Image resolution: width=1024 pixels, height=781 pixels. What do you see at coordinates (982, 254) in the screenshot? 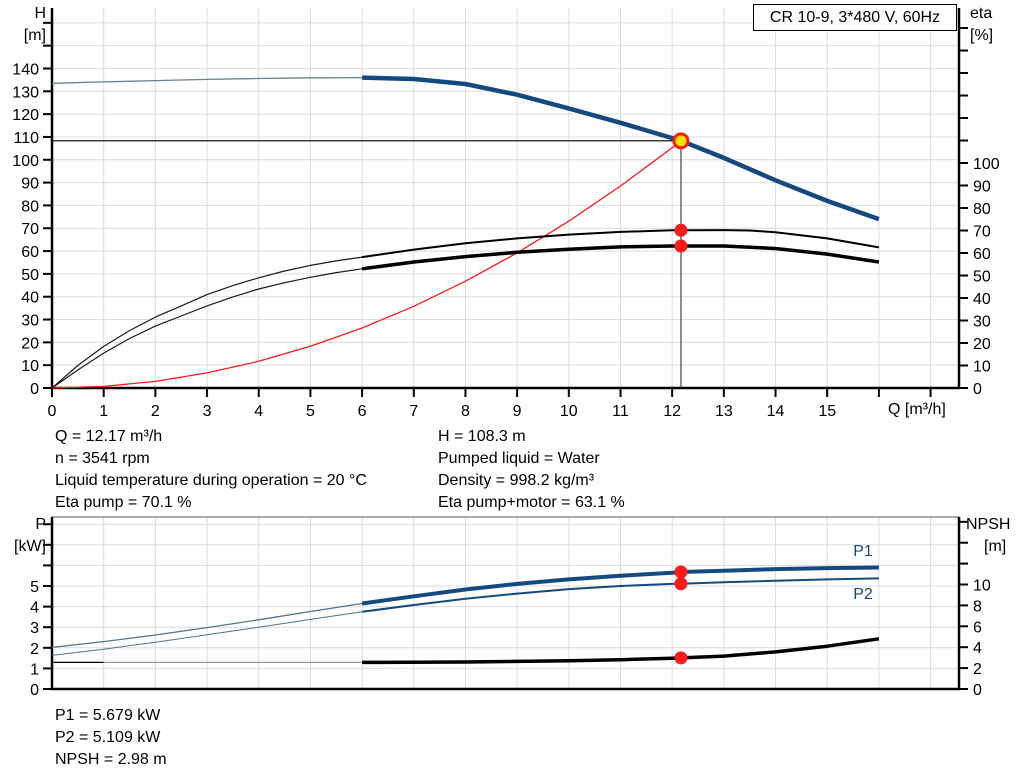
I see `right-tick-label: 60` at bounding box center [982, 254].